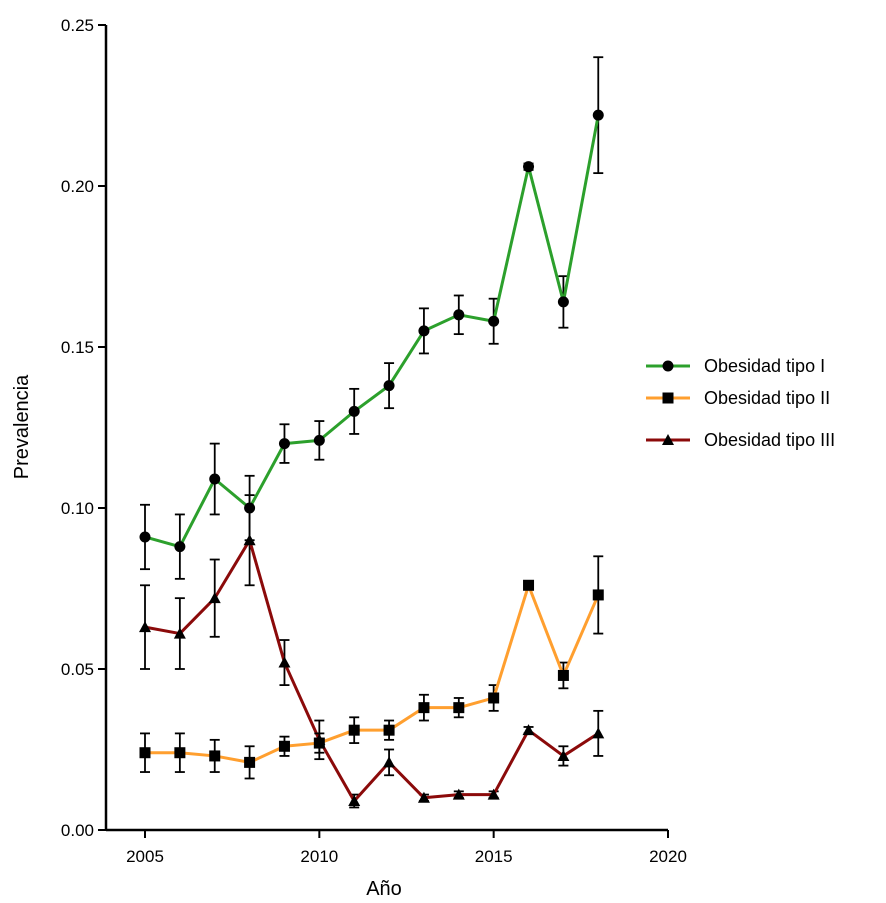 The width and height of the screenshot is (886, 903). Describe the element at coordinates (145, 856) in the screenshot. I see `x-tick-label: 2005` at that location.